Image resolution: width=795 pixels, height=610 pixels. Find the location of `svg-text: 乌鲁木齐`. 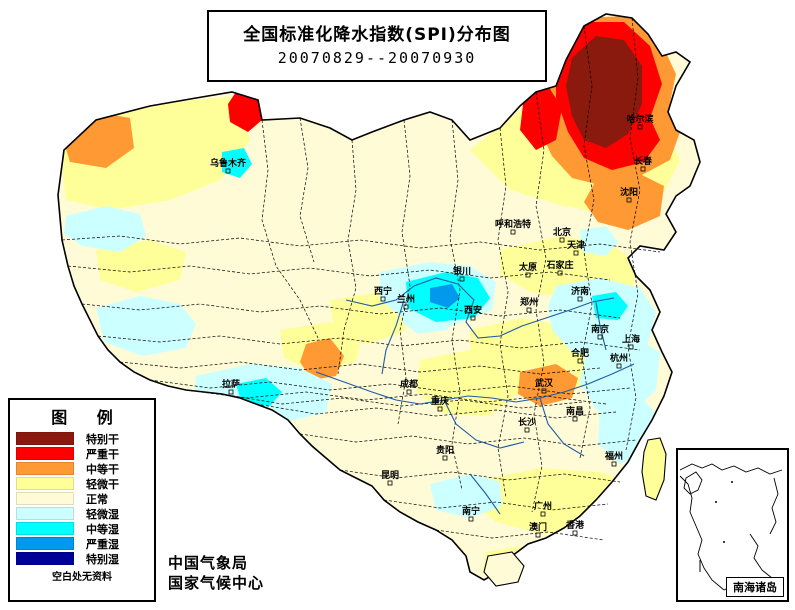

svg-text: 乌鲁木齐 is located at coordinates (228, 163).